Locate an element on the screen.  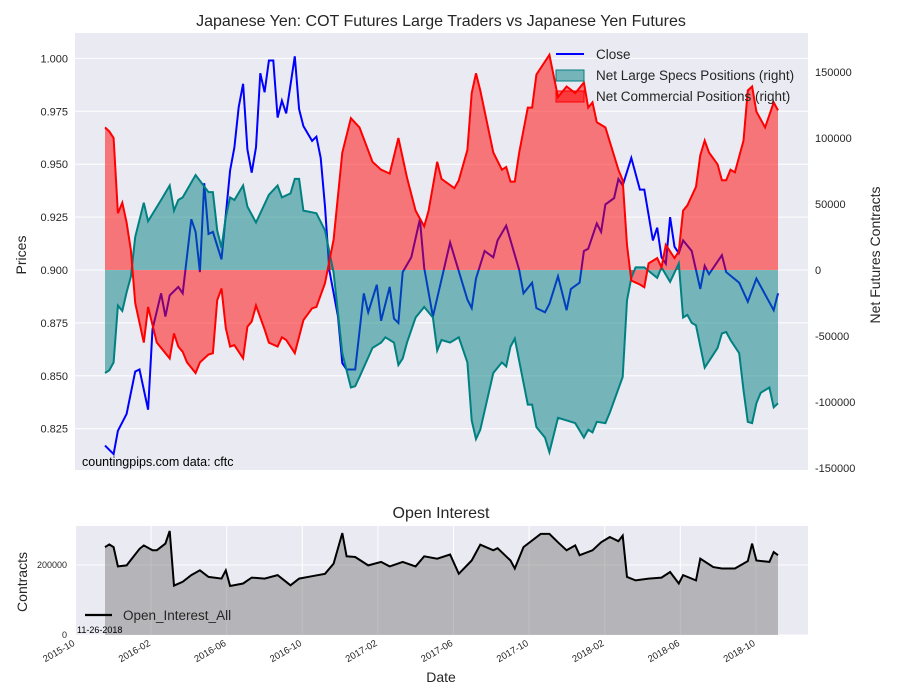
left-tick-label: 0.825 is located at coordinates (54, 430).